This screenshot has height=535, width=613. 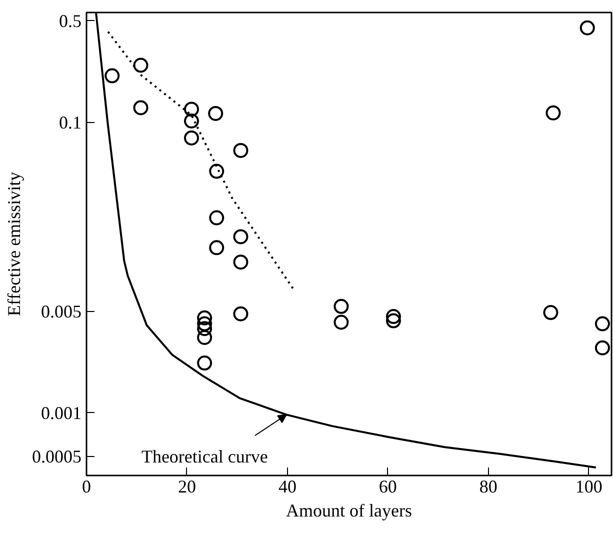 What do you see at coordinates (70, 122) in the screenshot?
I see `y-tick-label: 0.1` at bounding box center [70, 122].